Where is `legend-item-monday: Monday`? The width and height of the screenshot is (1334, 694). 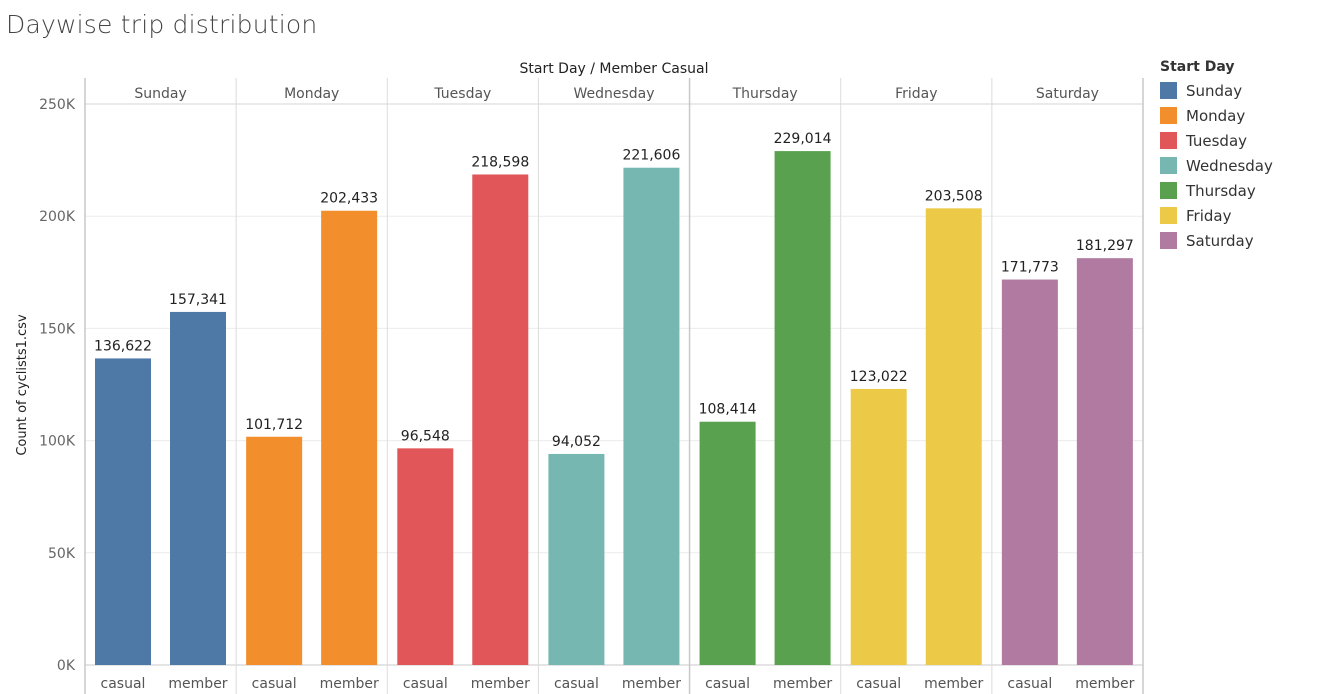
legend-item-monday: Monday is located at coordinates (1216, 115).